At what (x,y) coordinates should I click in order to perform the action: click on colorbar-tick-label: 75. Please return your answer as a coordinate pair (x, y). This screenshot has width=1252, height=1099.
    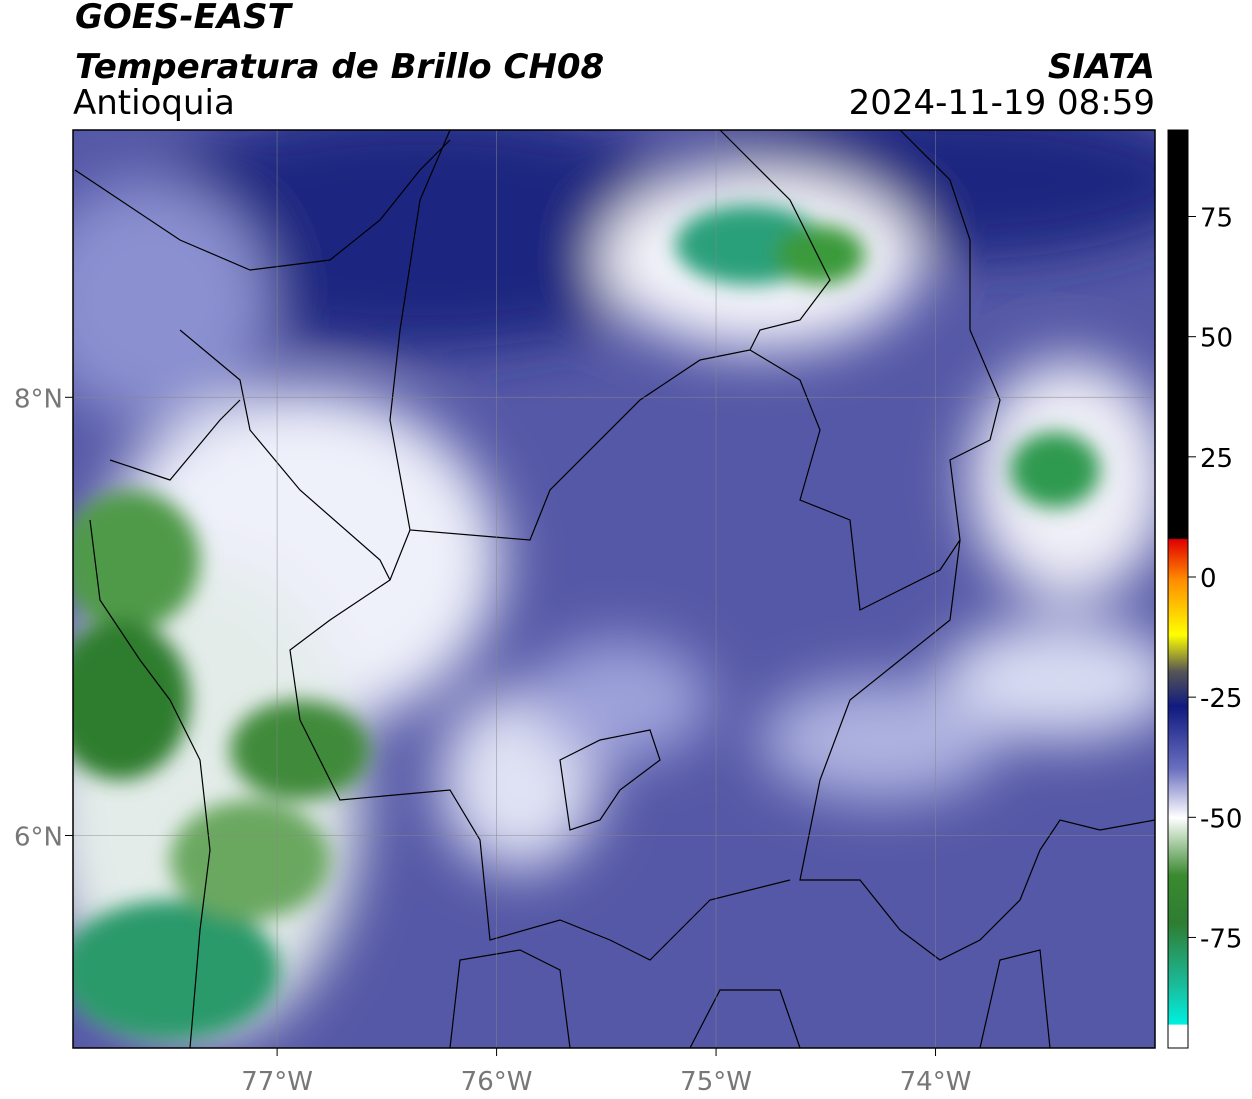
    Looking at the image, I should click on (1216, 219).